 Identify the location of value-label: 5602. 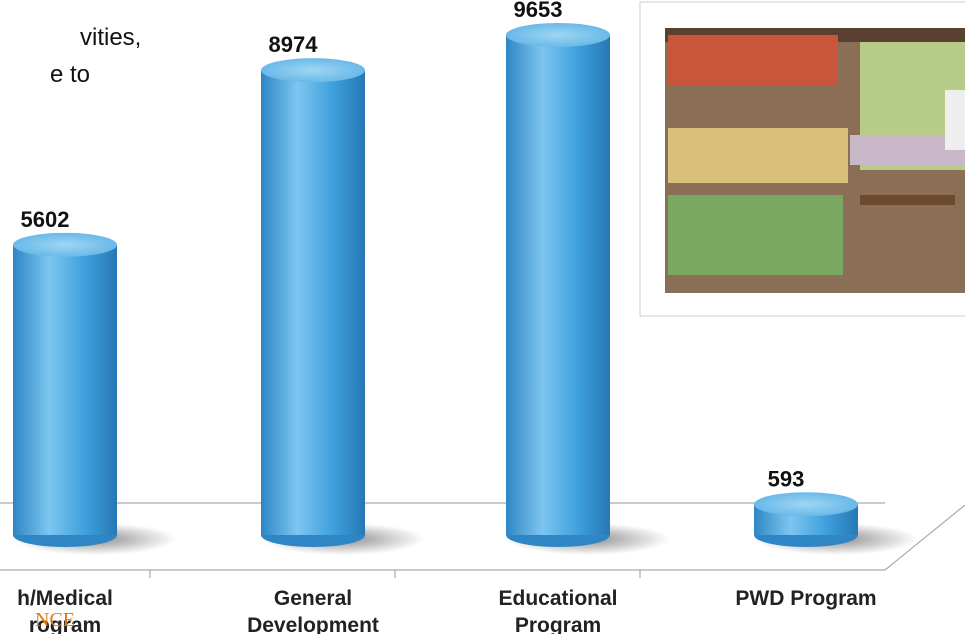
(45, 219).